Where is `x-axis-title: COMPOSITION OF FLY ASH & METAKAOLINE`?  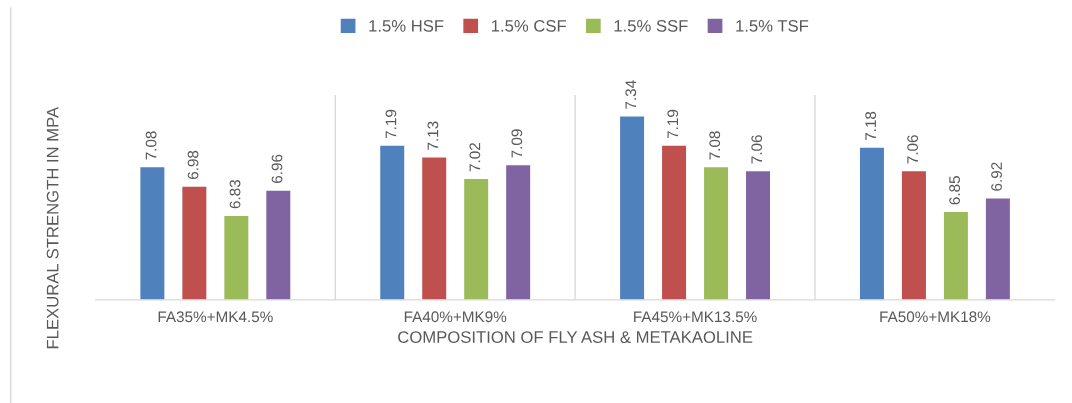 x-axis-title: COMPOSITION OF FLY ASH & METAKAOLINE is located at coordinates (575, 337).